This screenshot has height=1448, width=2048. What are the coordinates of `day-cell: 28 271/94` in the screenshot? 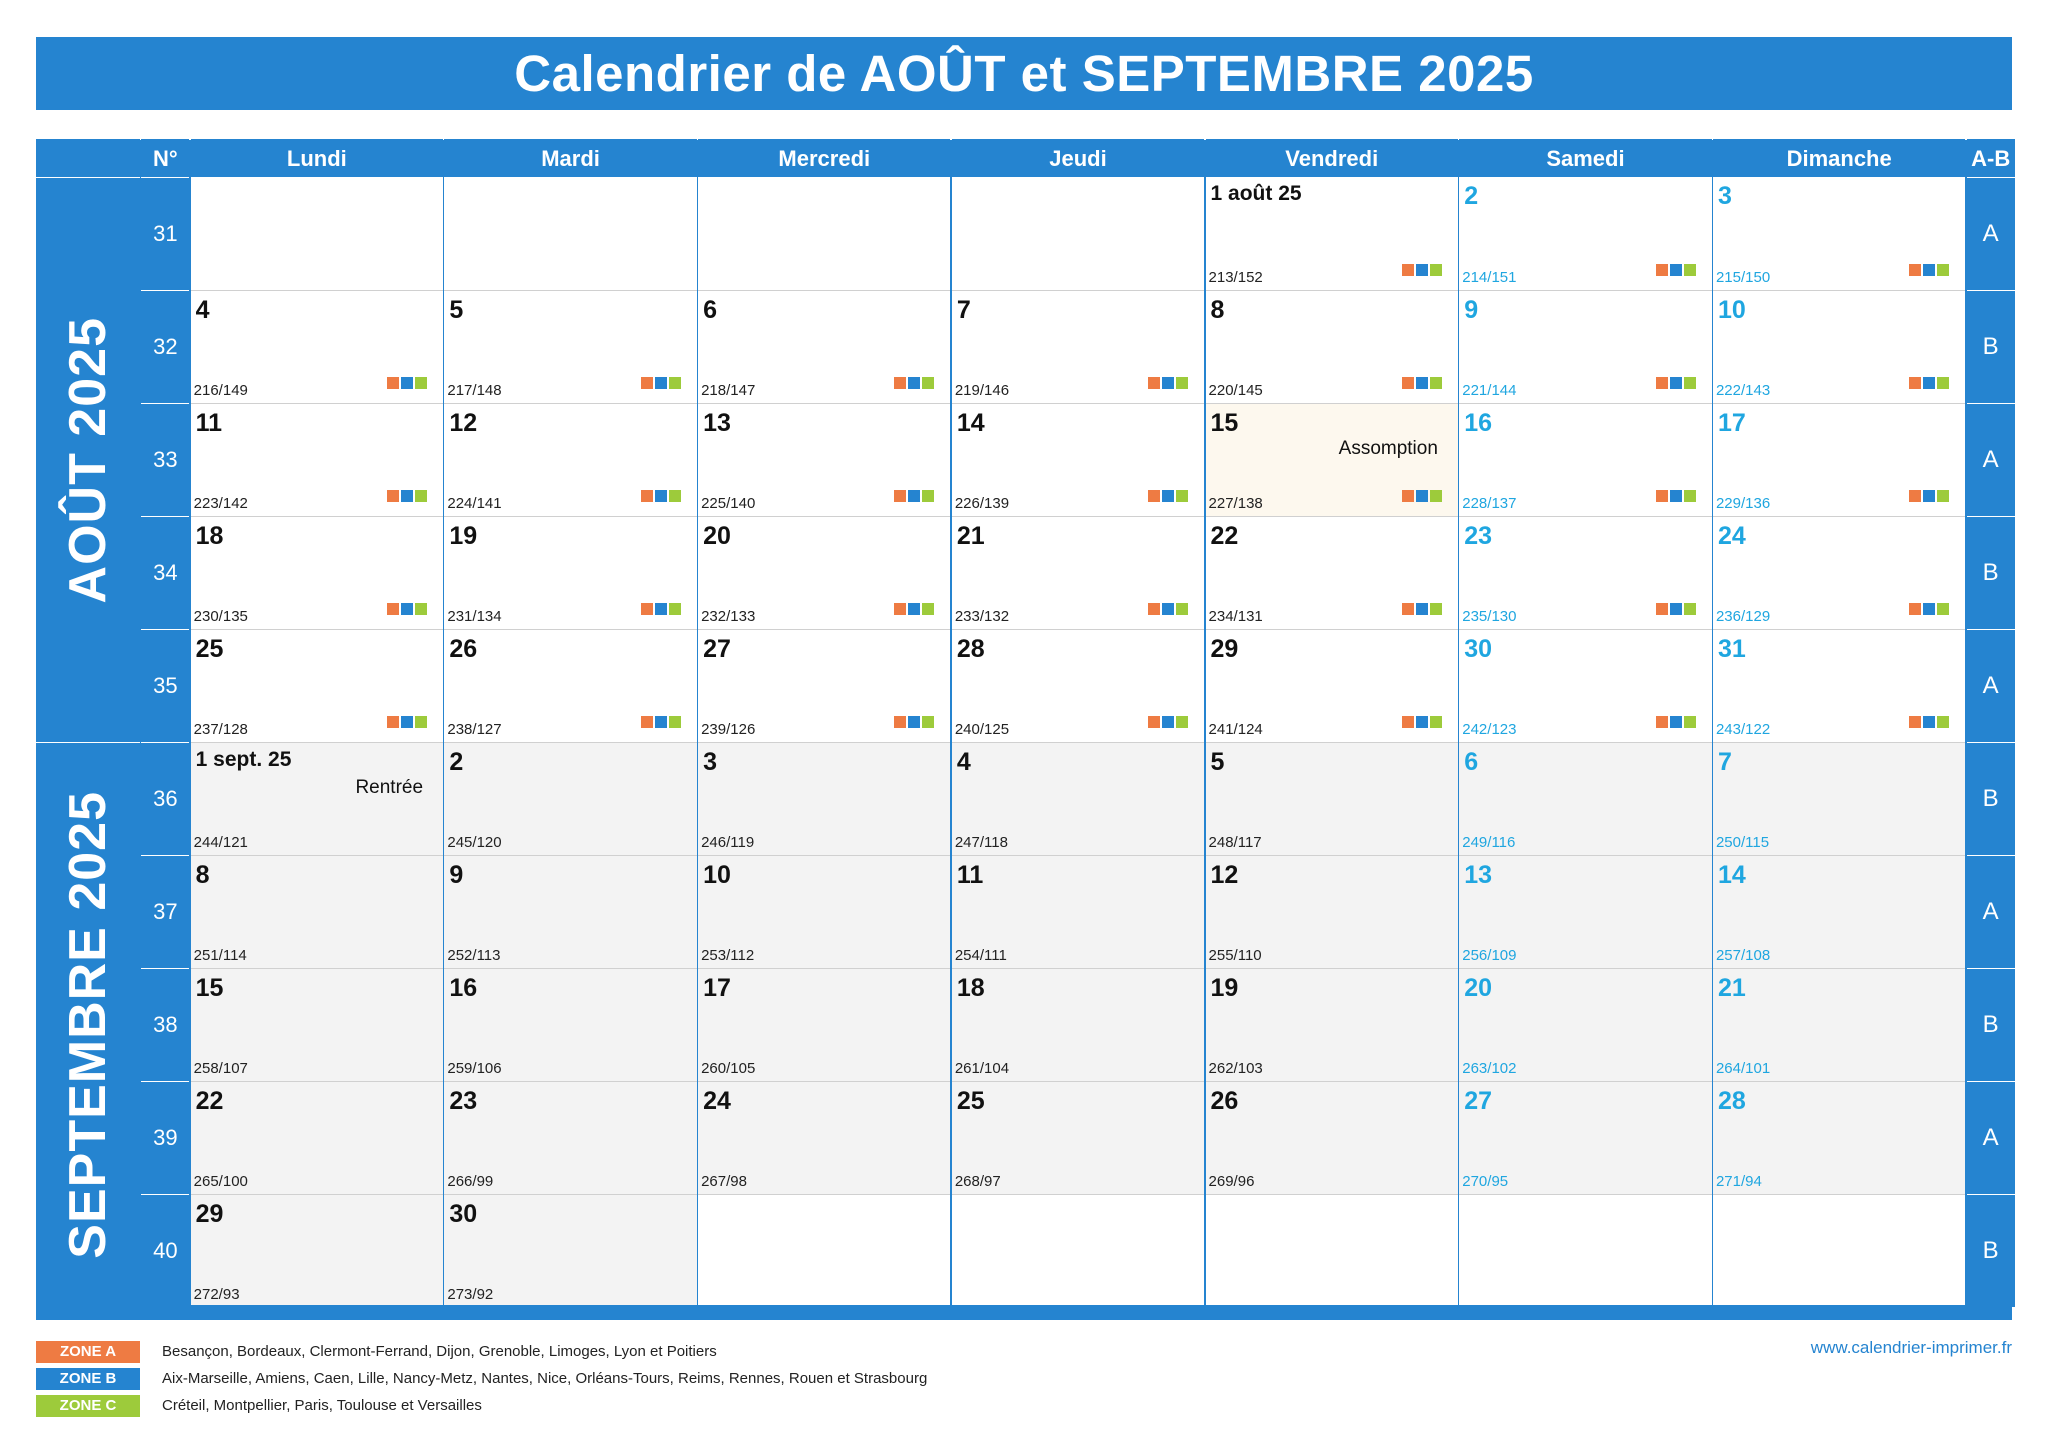 It's located at (1839, 1137).